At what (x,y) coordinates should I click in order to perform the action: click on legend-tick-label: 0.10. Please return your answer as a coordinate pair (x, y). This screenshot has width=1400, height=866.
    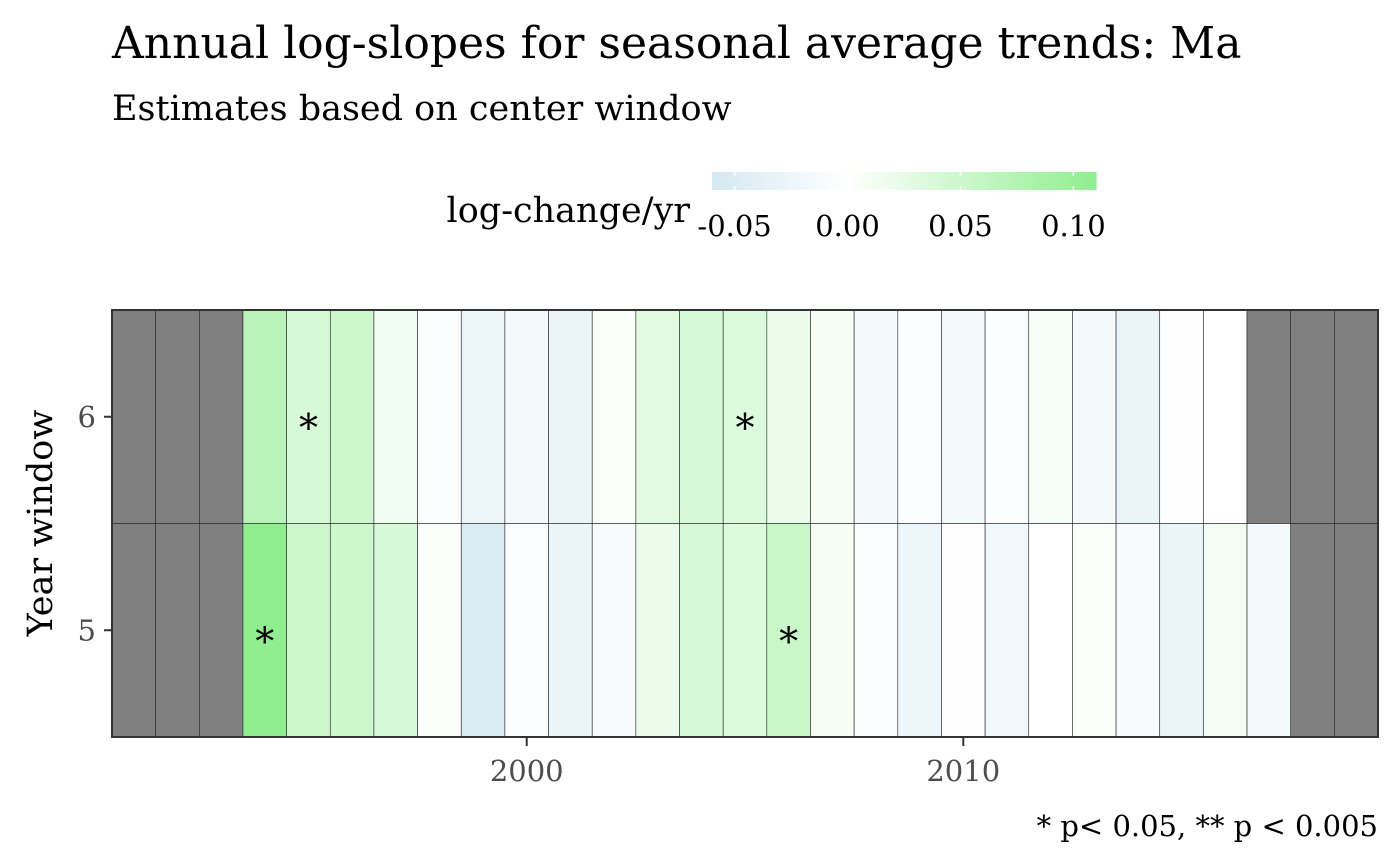
    Looking at the image, I should click on (1073, 226).